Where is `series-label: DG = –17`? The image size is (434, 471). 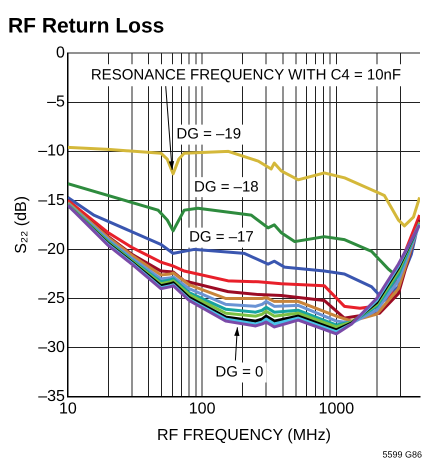
series-label: DG = –17 is located at coordinates (221, 237).